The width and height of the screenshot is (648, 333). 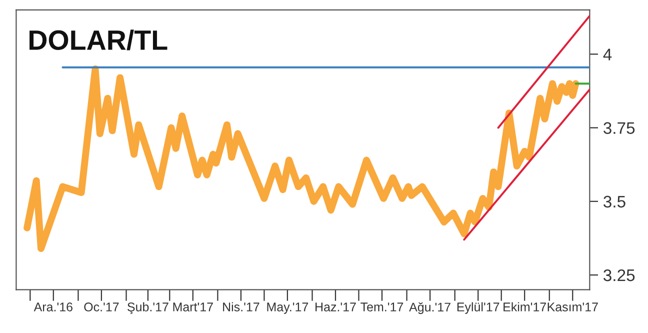 What do you see at coordinates (101, 307) in the screenshot?
I see `x-tick-label: Oc.'17` at bounding box center [101, 307].